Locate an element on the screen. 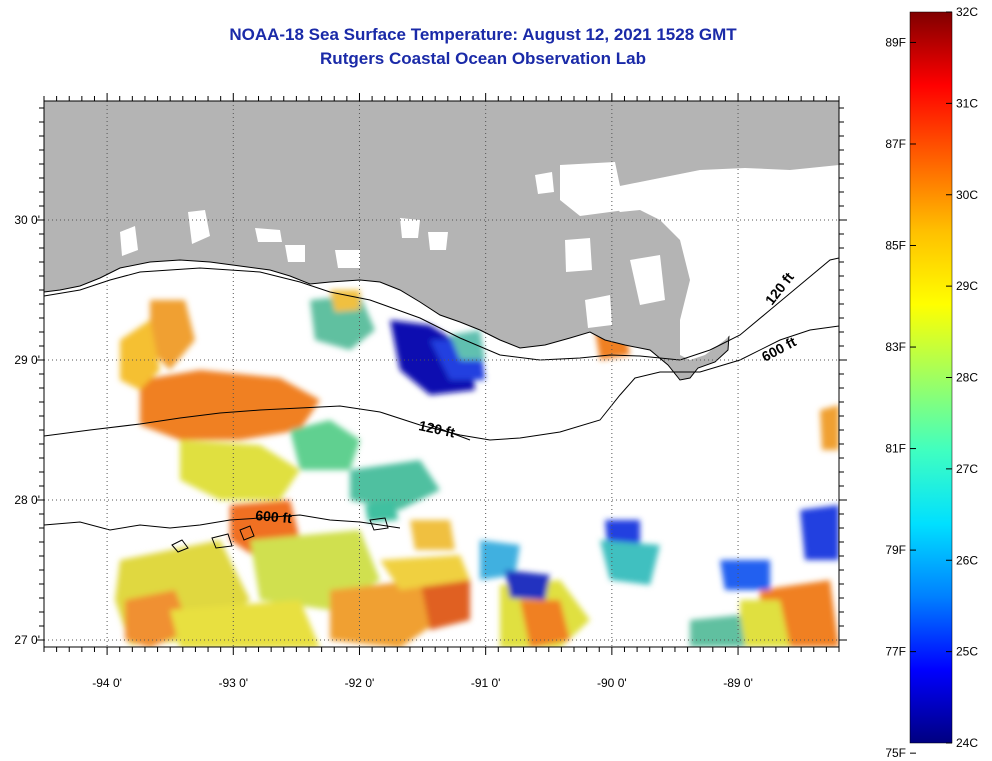  colorbar-ramp is located at coordinates (931, 377).